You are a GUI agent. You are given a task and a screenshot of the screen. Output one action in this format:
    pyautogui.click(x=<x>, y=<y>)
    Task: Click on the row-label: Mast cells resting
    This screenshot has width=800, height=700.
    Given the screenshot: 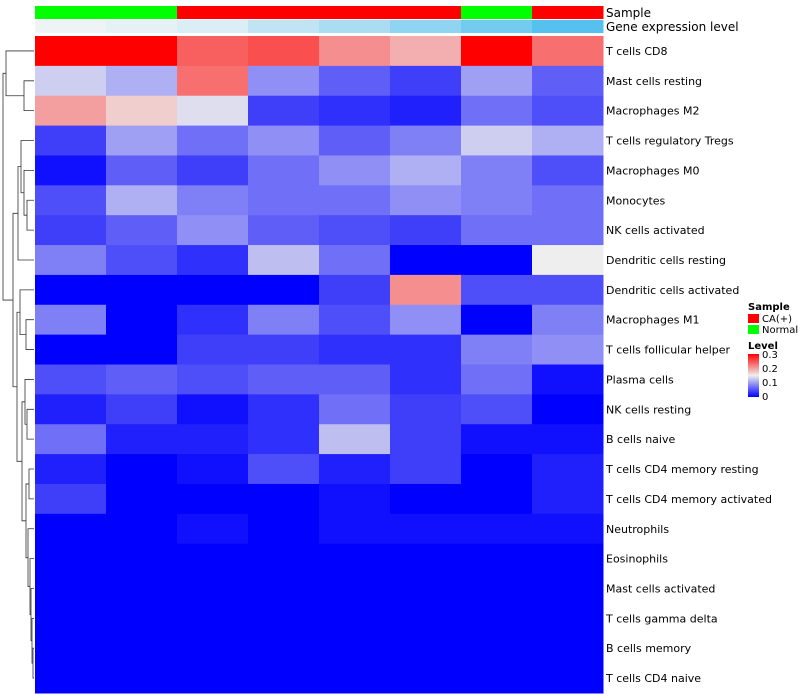 What is the action you would take?
    pyautogui.click(x=654, y=81)
    